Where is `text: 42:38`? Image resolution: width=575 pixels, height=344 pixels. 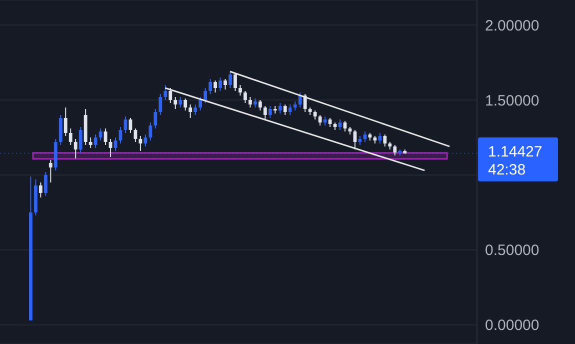 text: 42:38 is located at coordinates (507, 169).